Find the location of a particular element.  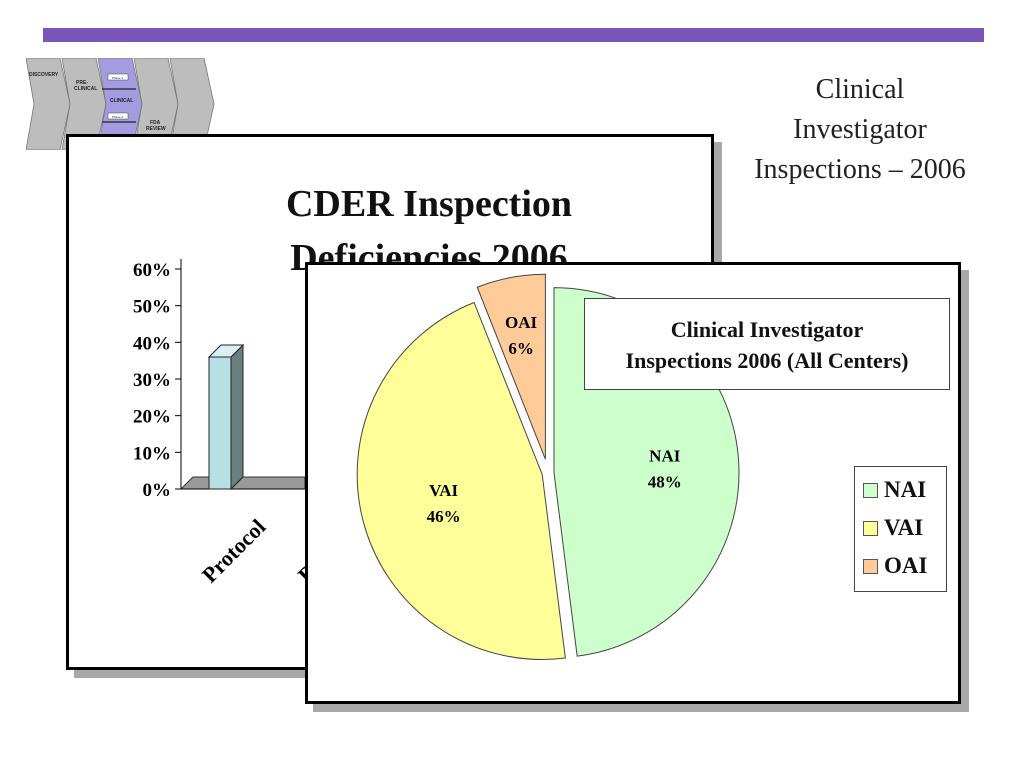

legend-item-oai: OAI is located at coordinates (895, 566).